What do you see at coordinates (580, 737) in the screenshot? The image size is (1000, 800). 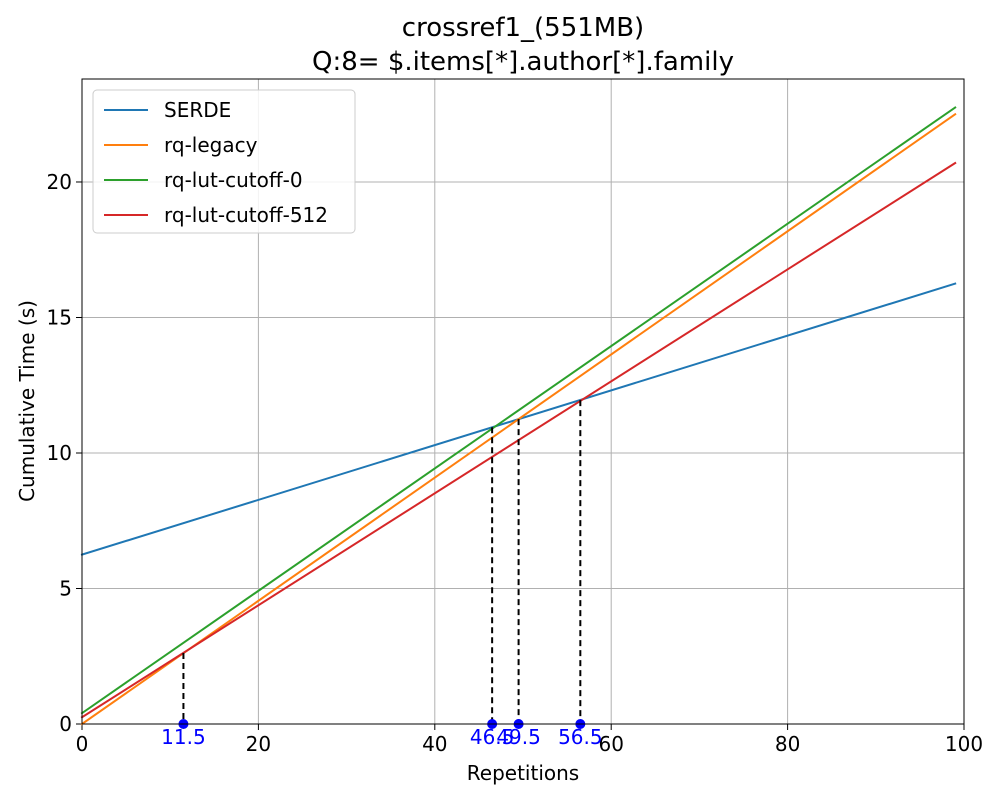 I see `crossover-label: 56.5` at bounding box center [580, 737].